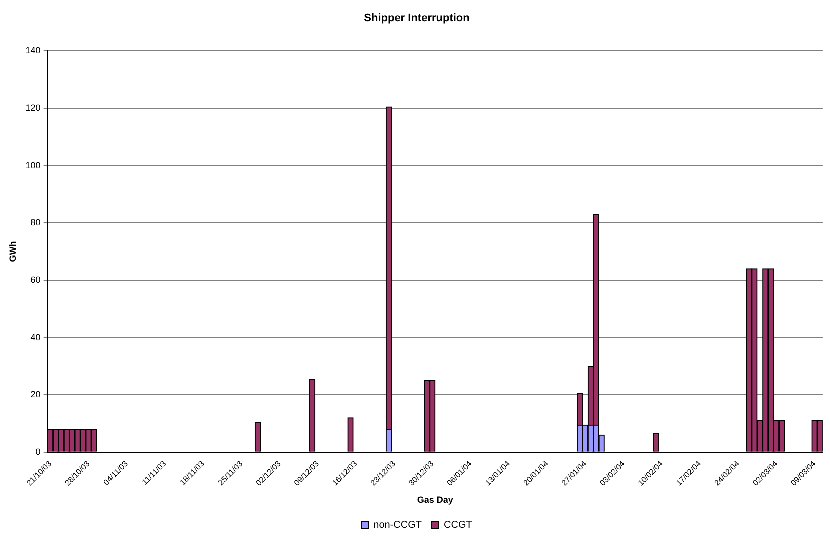 The image size is (830, 544). Describe the element at coordinates (38, 451) in the screenshot. I see `y-tick-label: 0` at that location.